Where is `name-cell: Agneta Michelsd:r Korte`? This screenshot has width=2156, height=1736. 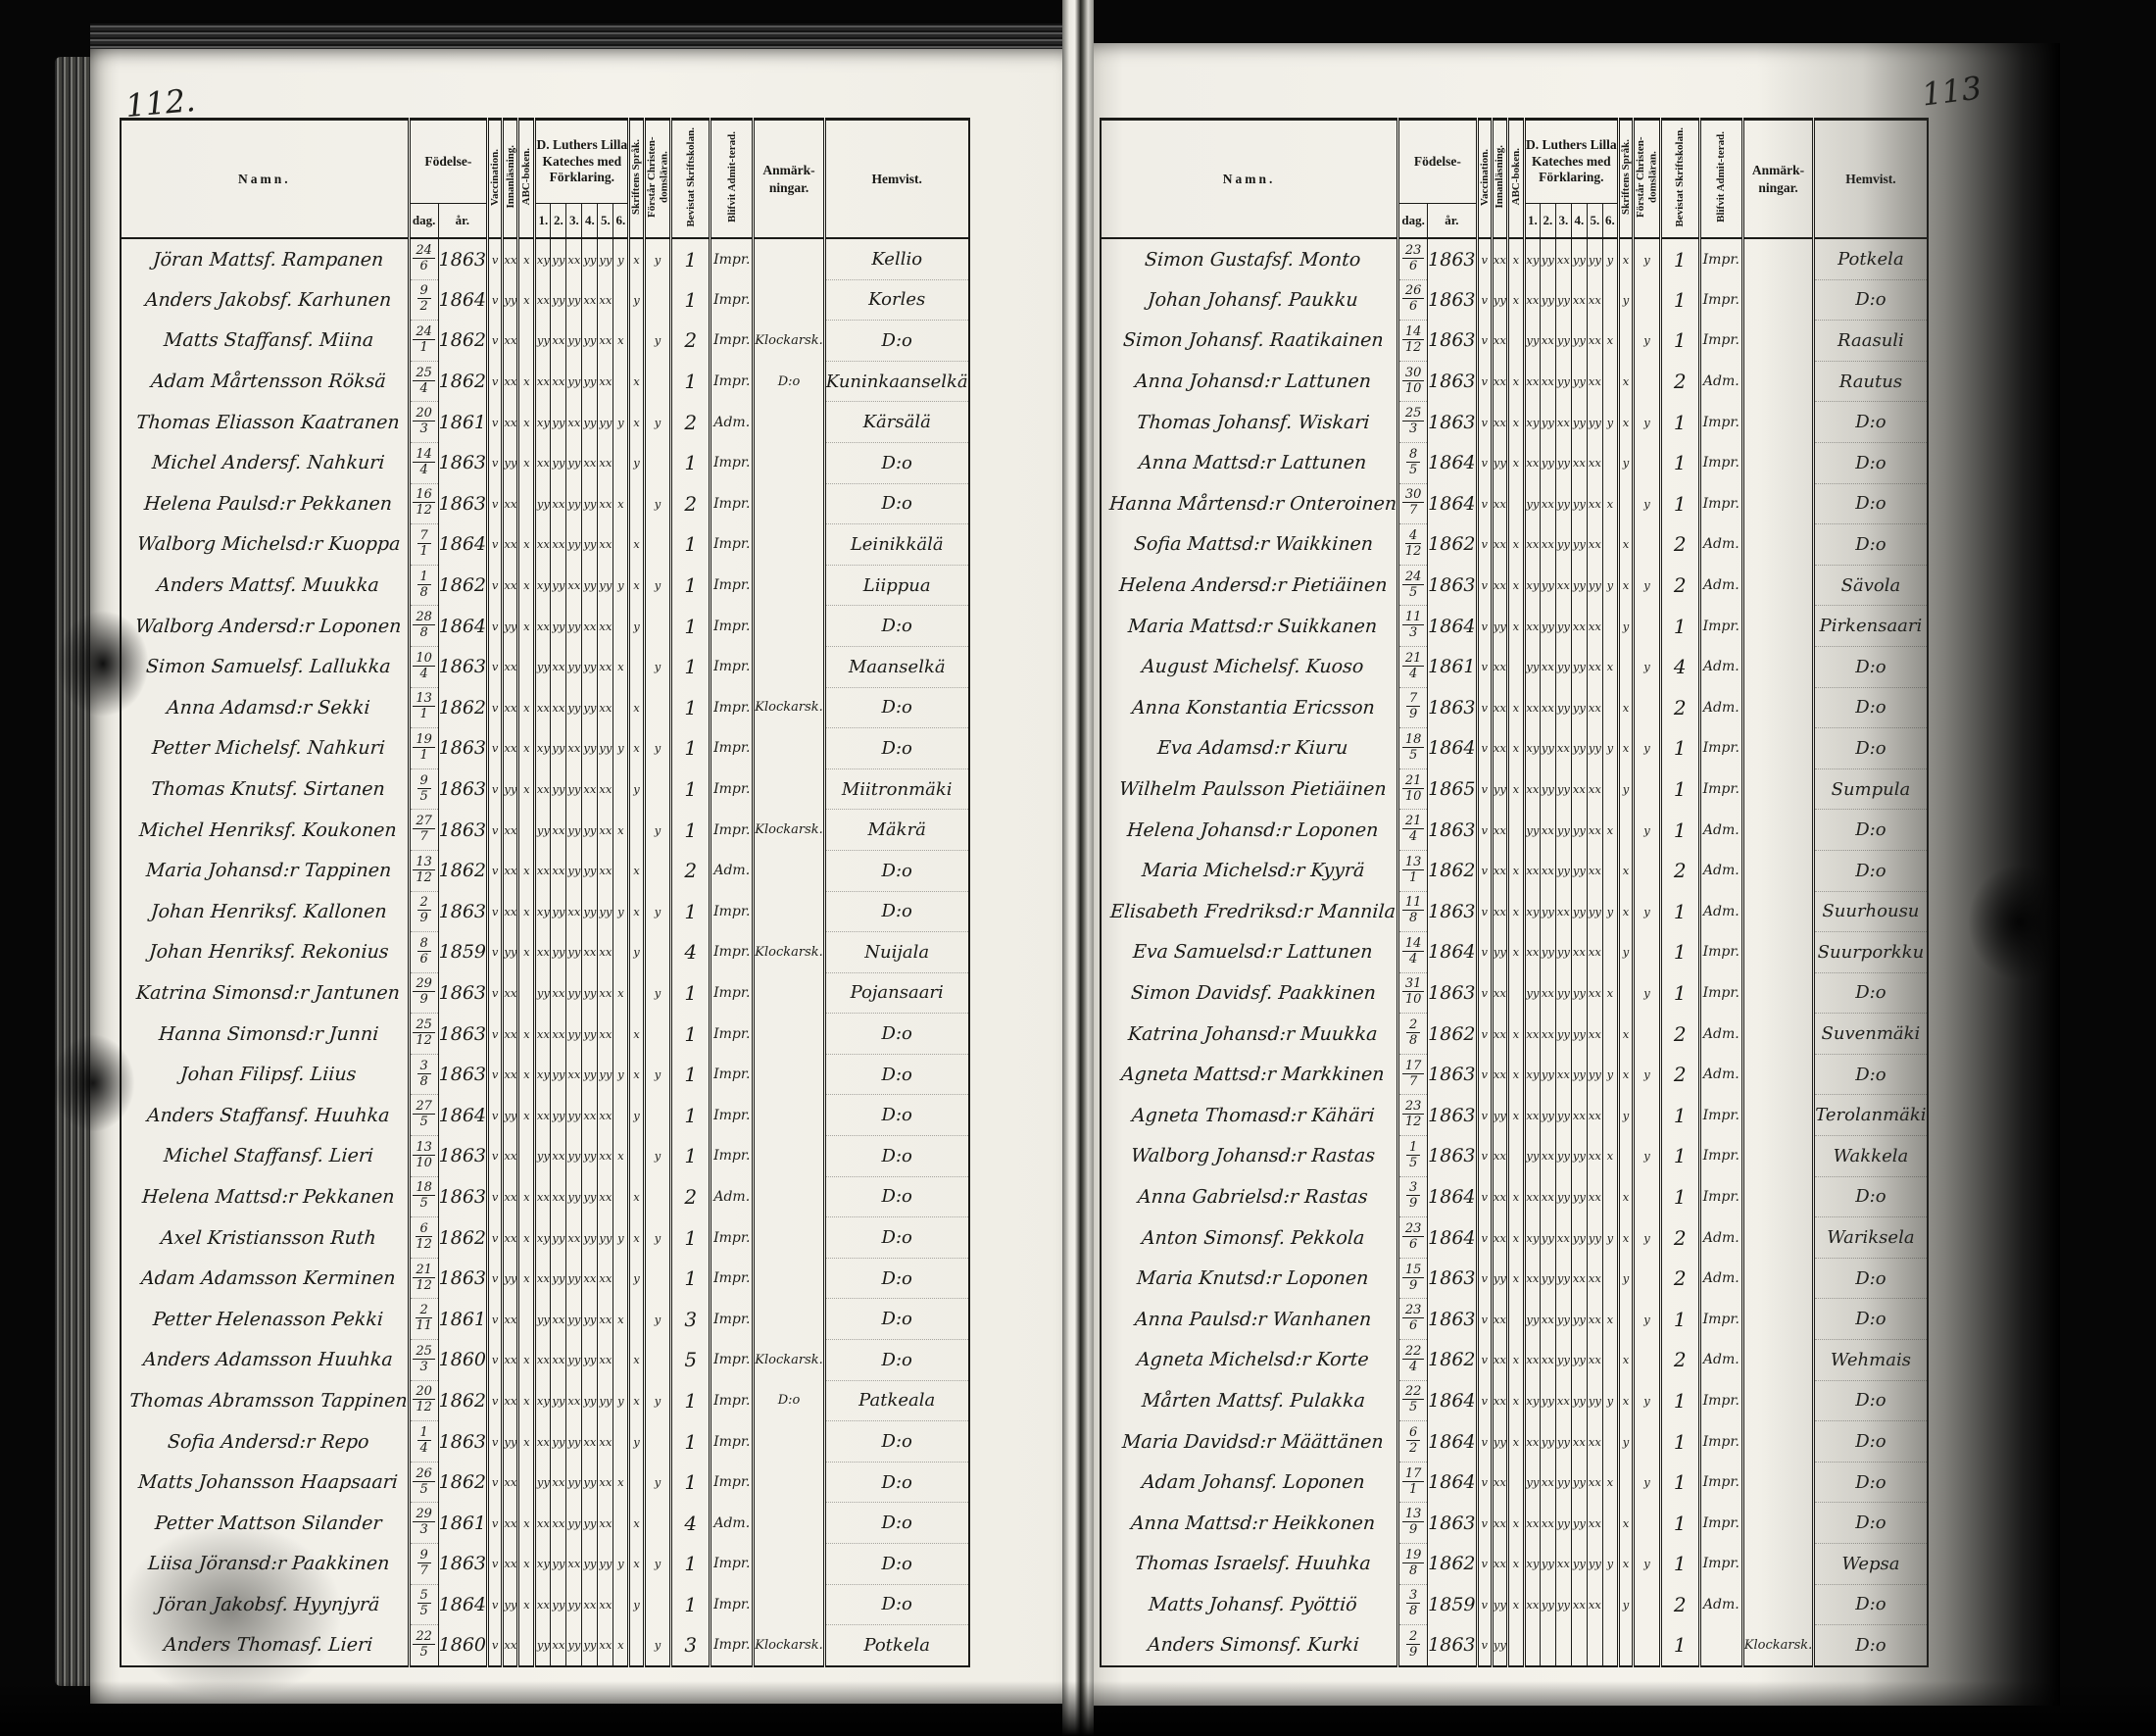
name-cell: Agneta Michelsd:r Korte is located at coordinates (1249, 1360).